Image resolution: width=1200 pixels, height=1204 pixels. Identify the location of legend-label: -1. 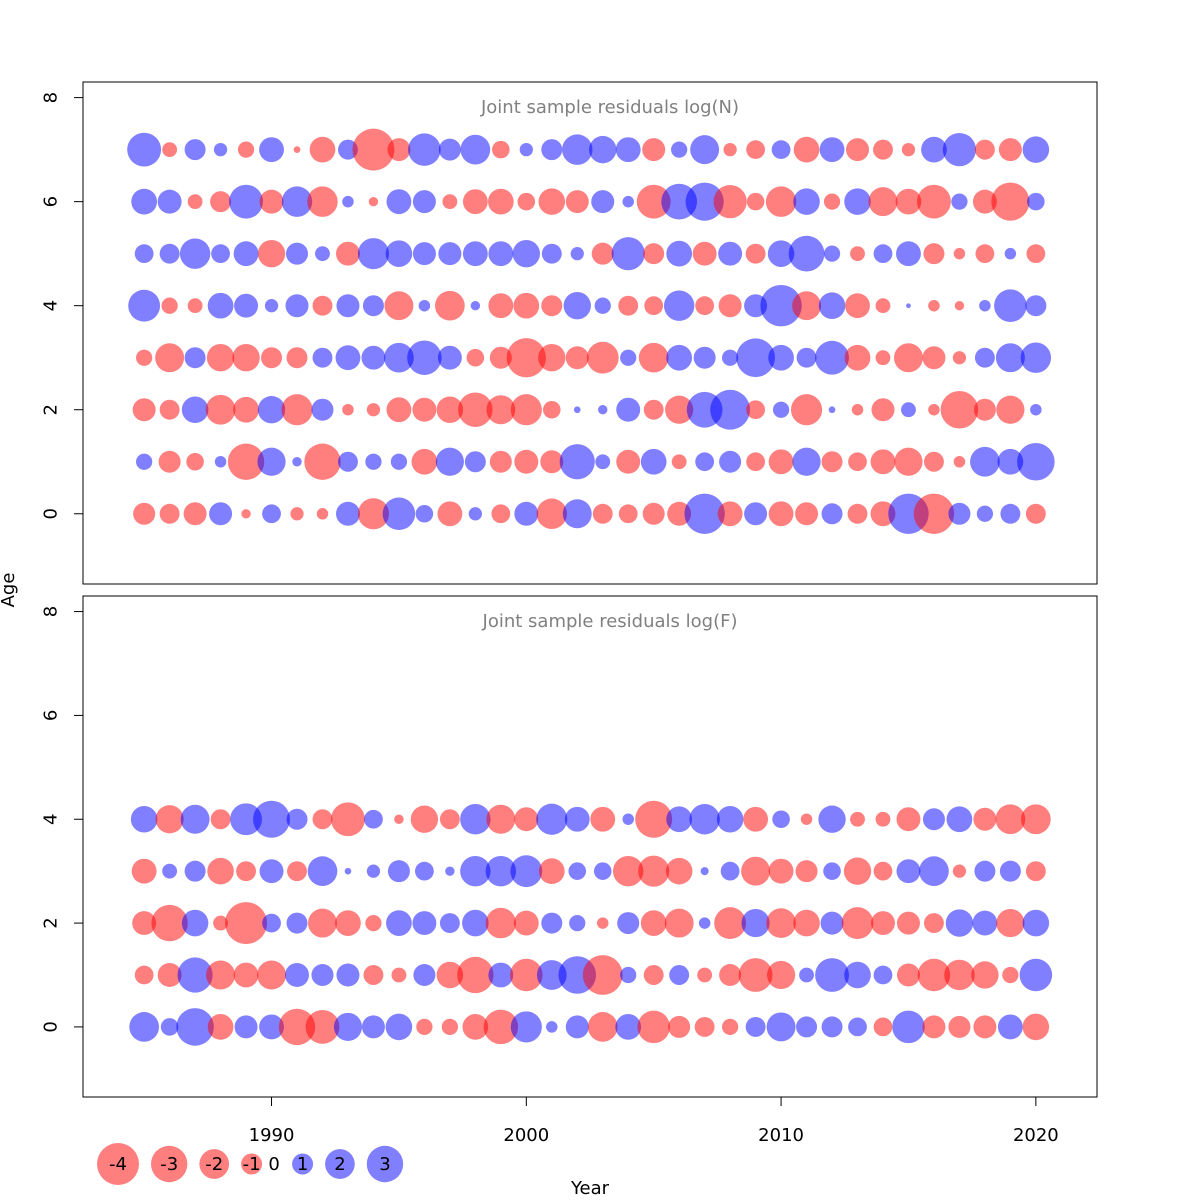
(252, 1164).